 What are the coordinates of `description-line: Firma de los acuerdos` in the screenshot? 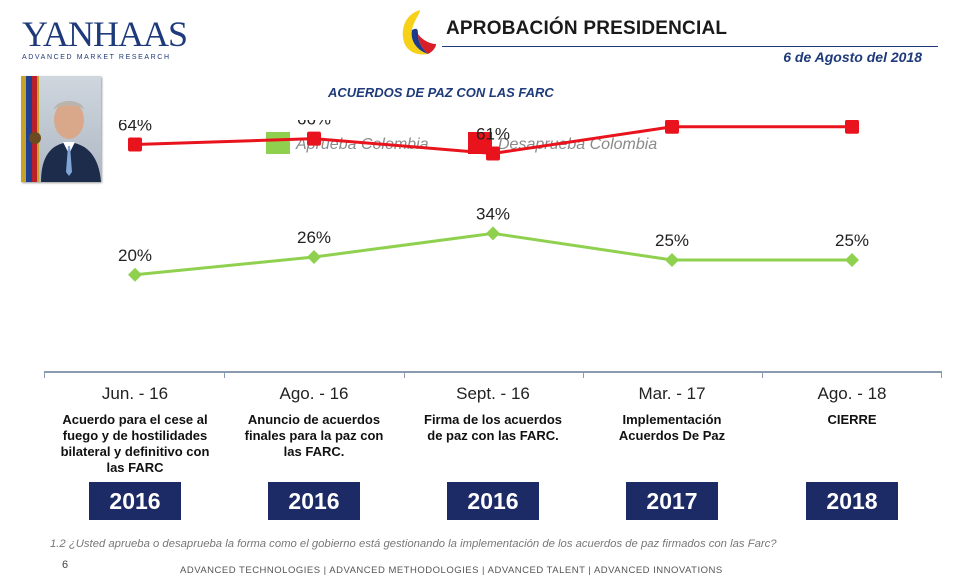 It's located at (493, 419).